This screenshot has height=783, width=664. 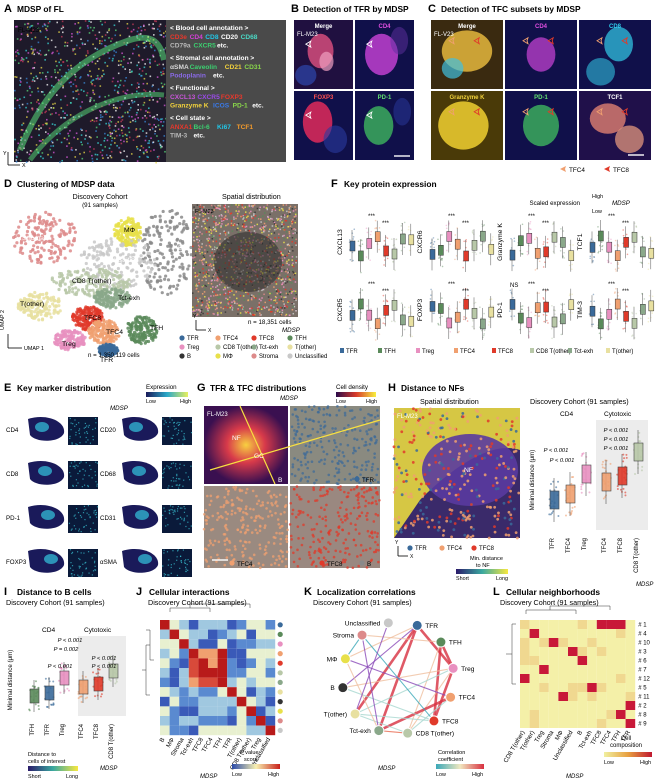 I want to click on legend-label: TFC4, so click(x=577, y=170).